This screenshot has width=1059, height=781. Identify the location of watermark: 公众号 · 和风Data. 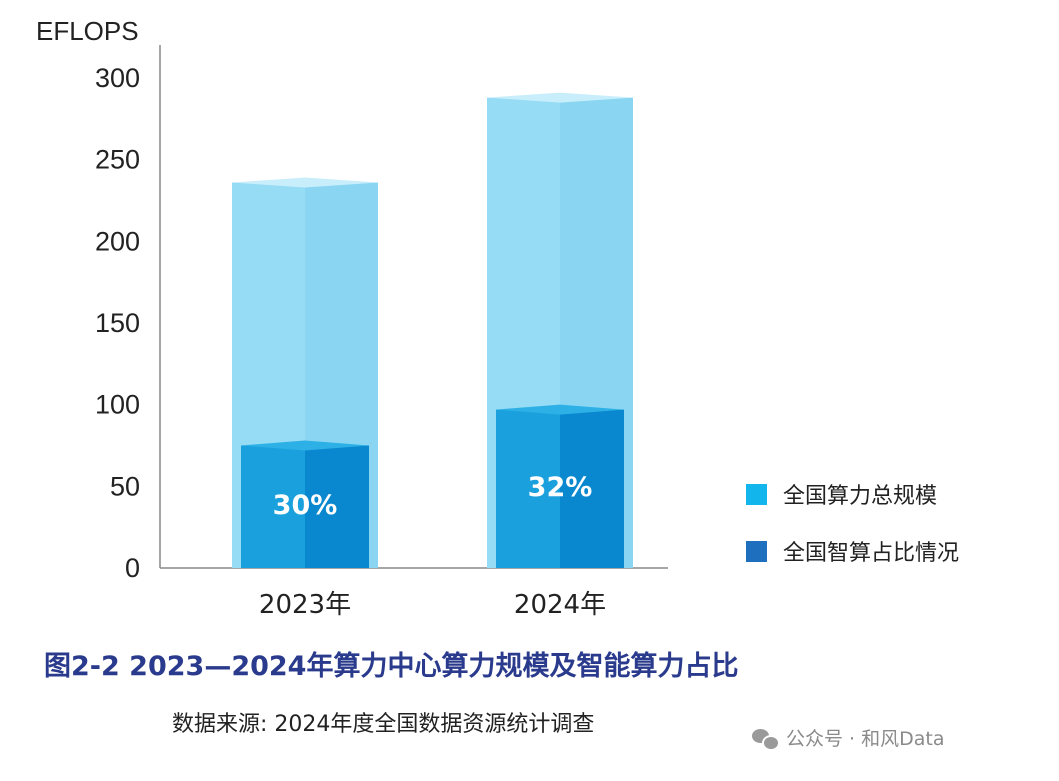
(848, 737).